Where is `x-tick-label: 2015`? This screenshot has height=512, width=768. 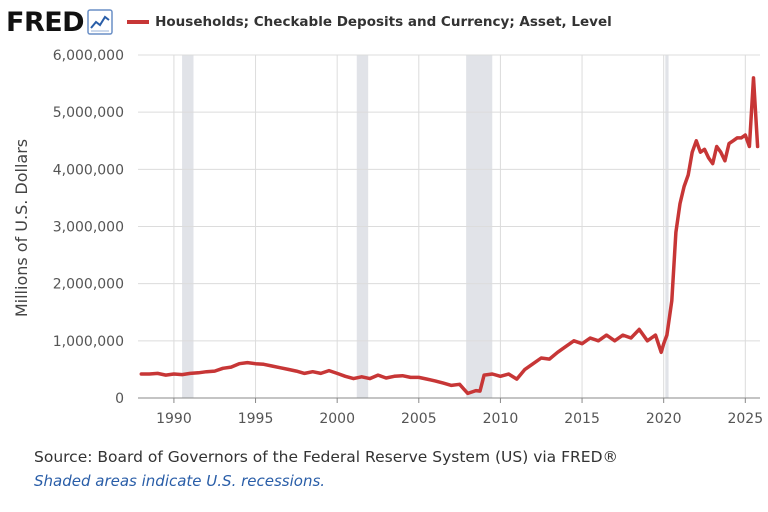 x-tick-label: 2015 is located at coordinates (582, 419).